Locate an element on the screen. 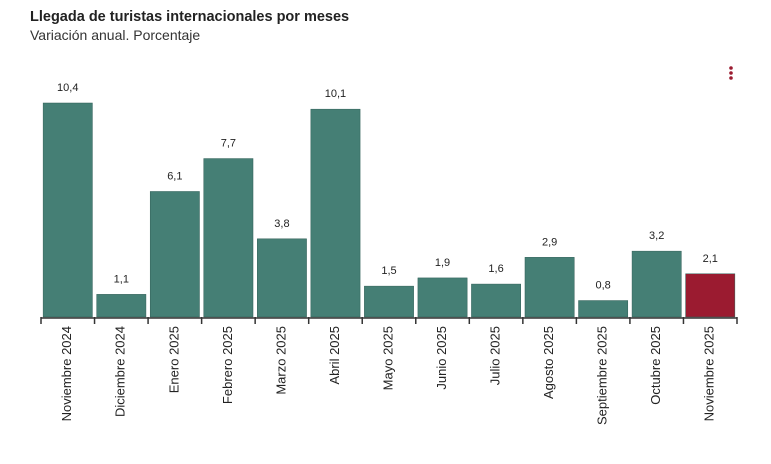  x-tick-label: Septiembre 2025 is located at coordinates (602, 375).